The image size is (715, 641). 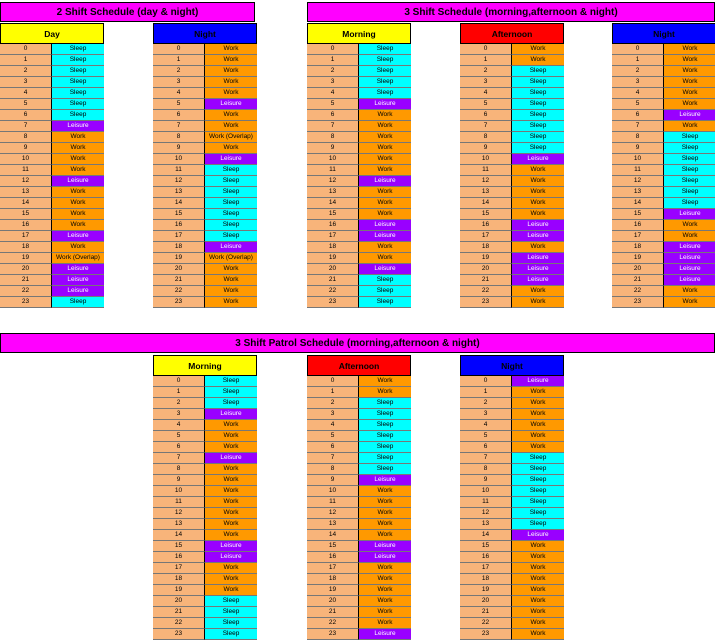 What do you see at coordinates (486, 381) in the screenshot?
I see `hour-cell: 0` at bounding box center [486, 381].